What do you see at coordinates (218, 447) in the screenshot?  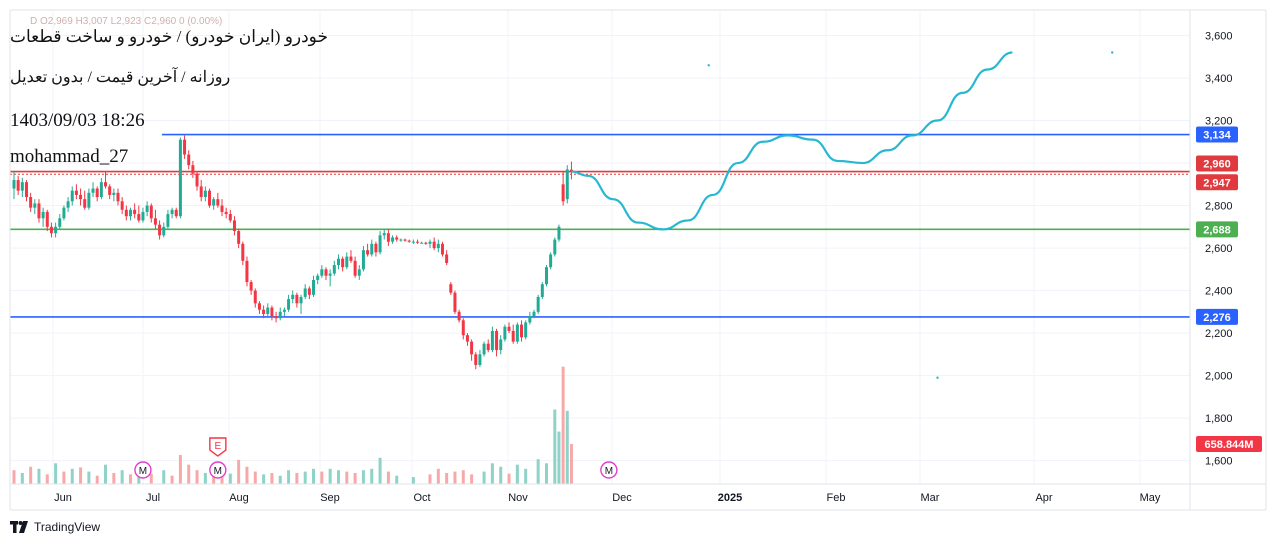 I see `earnings-marker` at bounding box center [218, 447].